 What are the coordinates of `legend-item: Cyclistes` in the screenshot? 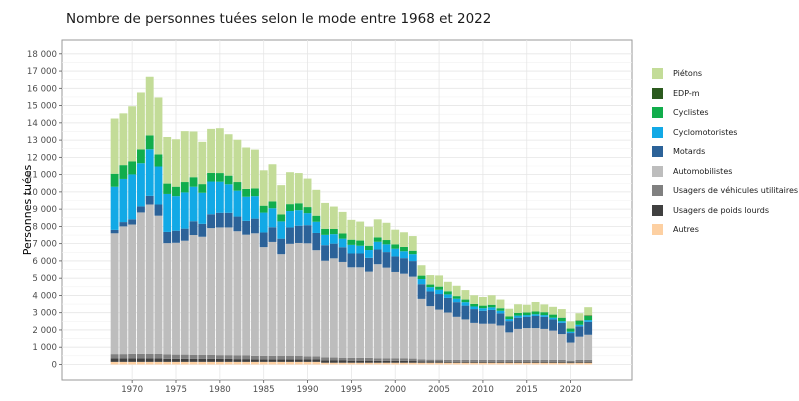 It's located at (725, 113).